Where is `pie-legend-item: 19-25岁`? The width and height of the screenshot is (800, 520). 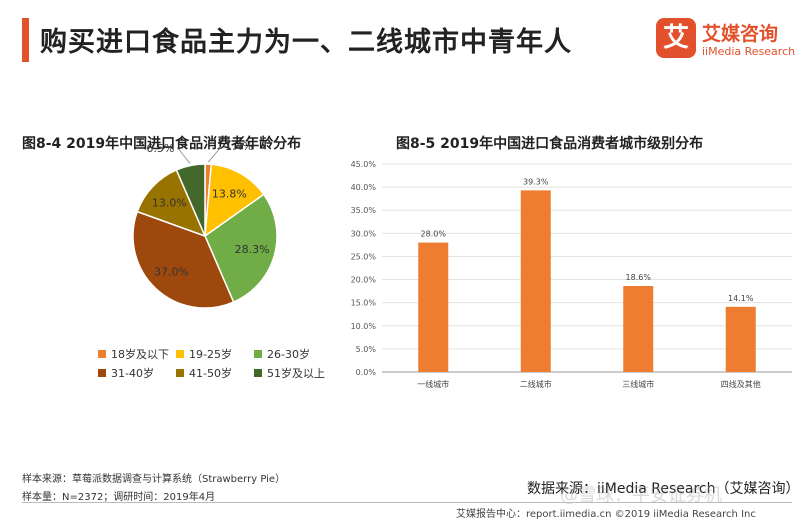 pie-legend-item: 19-25岁 is located at coordinates (204, 354).